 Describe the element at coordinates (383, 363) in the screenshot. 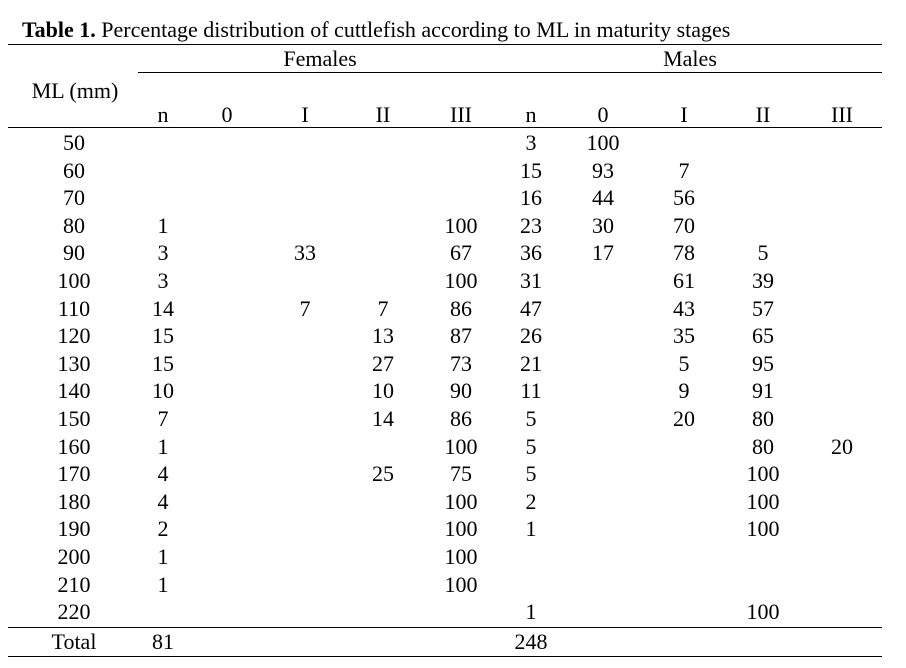

I see `table-cell: 27` at that location.